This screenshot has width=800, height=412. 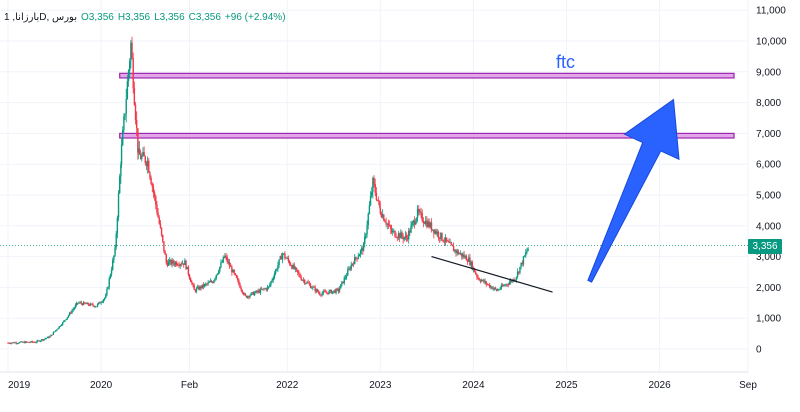 What do you see at coordinates (169, 17) in the screenshot?
I see `low-value: L3,356` at bounding box center [169, 17].